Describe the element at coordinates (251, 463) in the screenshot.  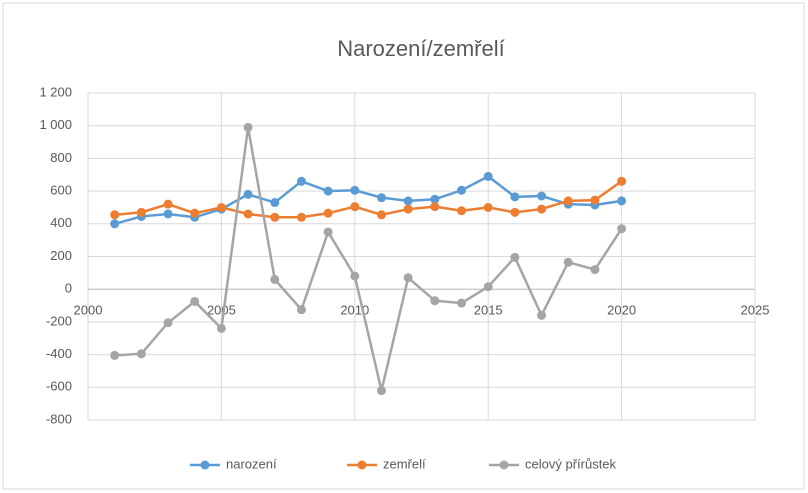
I see `legend-label: narození` at that location.